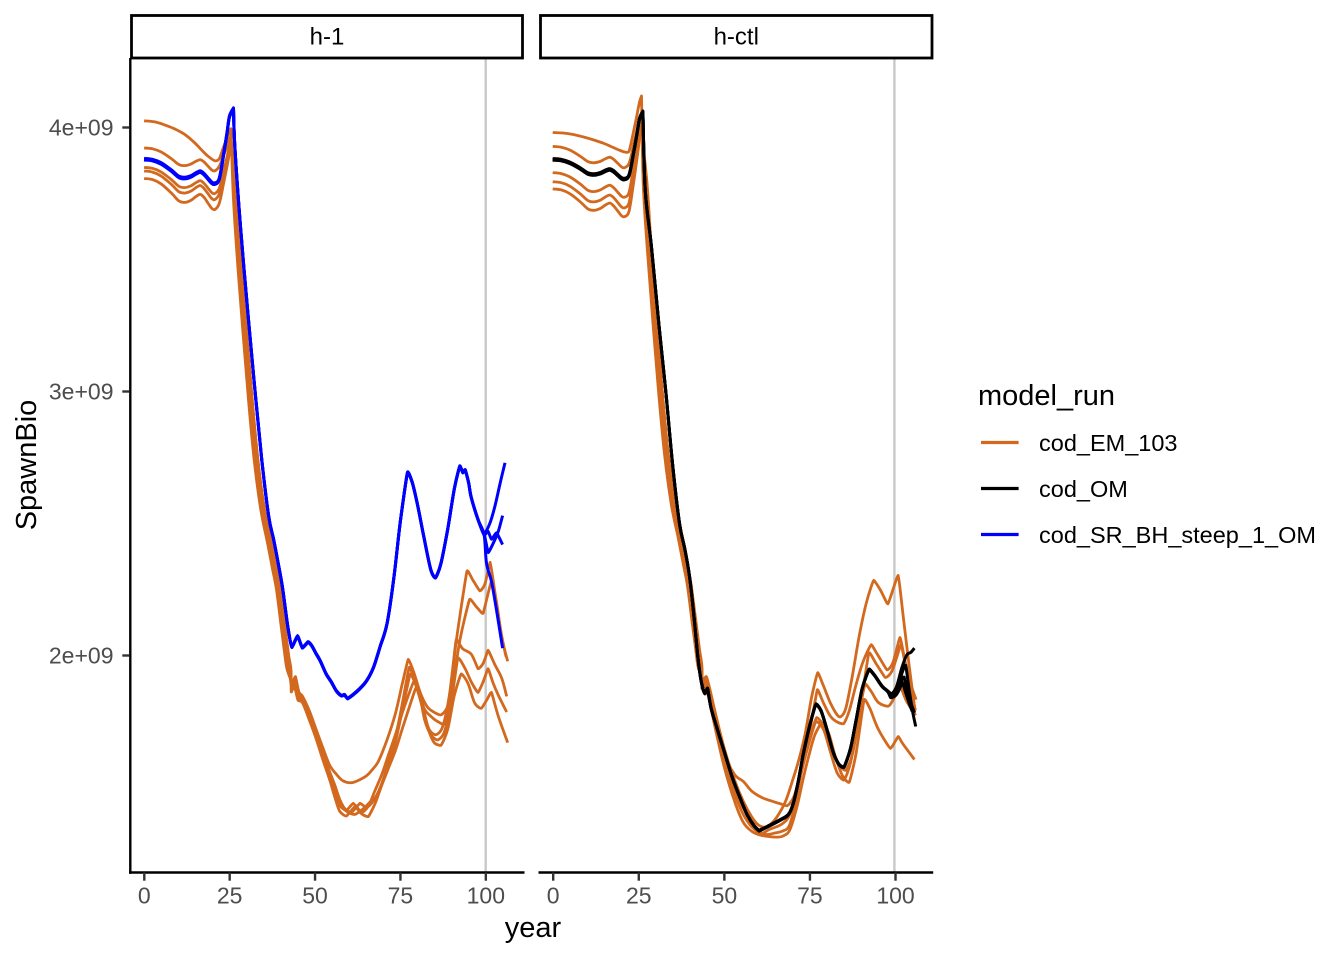 Image resolution: width=1344 pixels, height=965 pixels. What do you see at coordinates (1083, 489) in the screenshot?
I see `svg-text: cod_OM` at bounding box center [1083, 489].